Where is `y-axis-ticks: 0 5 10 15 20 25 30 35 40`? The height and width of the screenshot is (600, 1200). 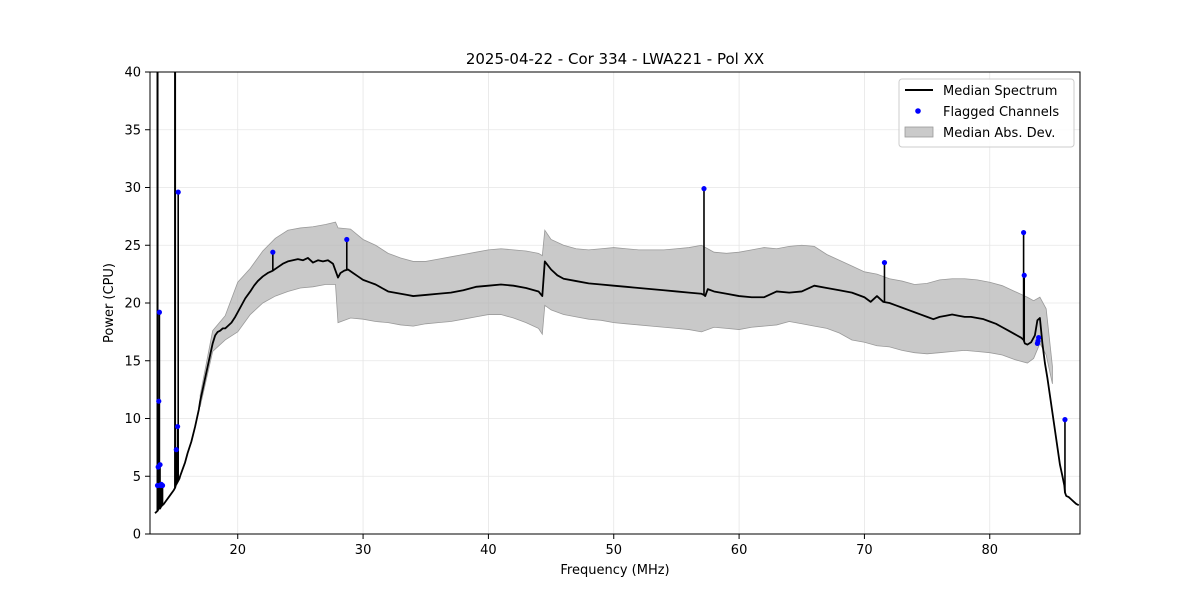
y-axis-ticks: 0 5 10 15 20 25 30 35 40 is located at coordinates (137, 304).